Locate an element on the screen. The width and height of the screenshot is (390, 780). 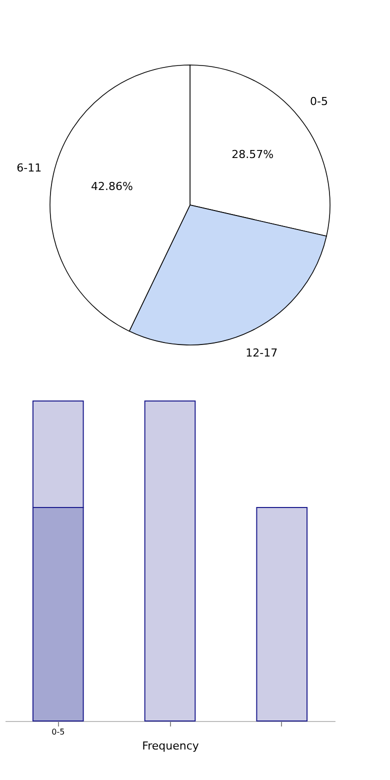
slice-label: 12-17 is located at coordinates (262, 353).